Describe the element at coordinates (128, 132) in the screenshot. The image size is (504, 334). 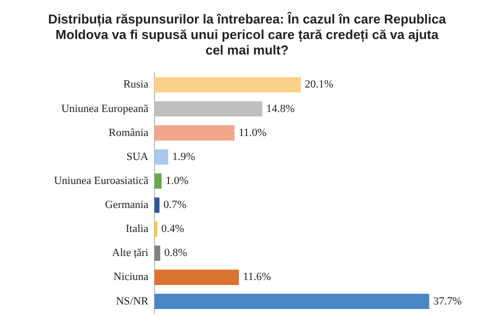
I see `y-tick-label: România` at that location.